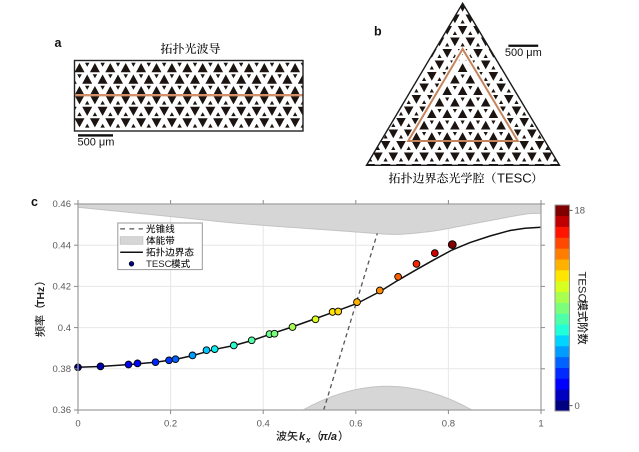 This screenshot has width=639, height=452. Describe the element at coordinates (62, 204) in the screenshot. I see `svg-text: 0.46` at that location.